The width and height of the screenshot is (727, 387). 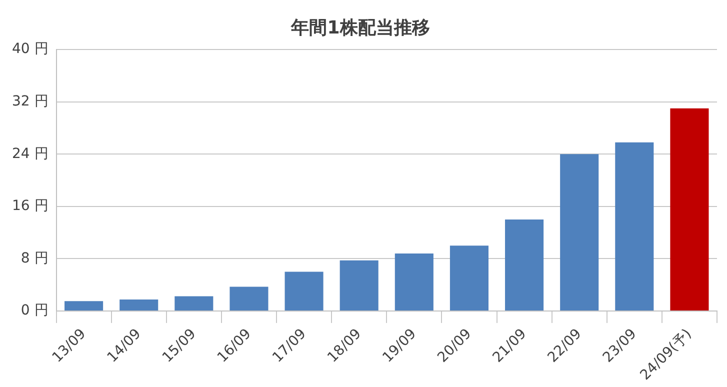 What do you see at coordinates (30, 206) in the screenshot?
I see `y-tick-label: 16 円` at bounding box center [30, 206].